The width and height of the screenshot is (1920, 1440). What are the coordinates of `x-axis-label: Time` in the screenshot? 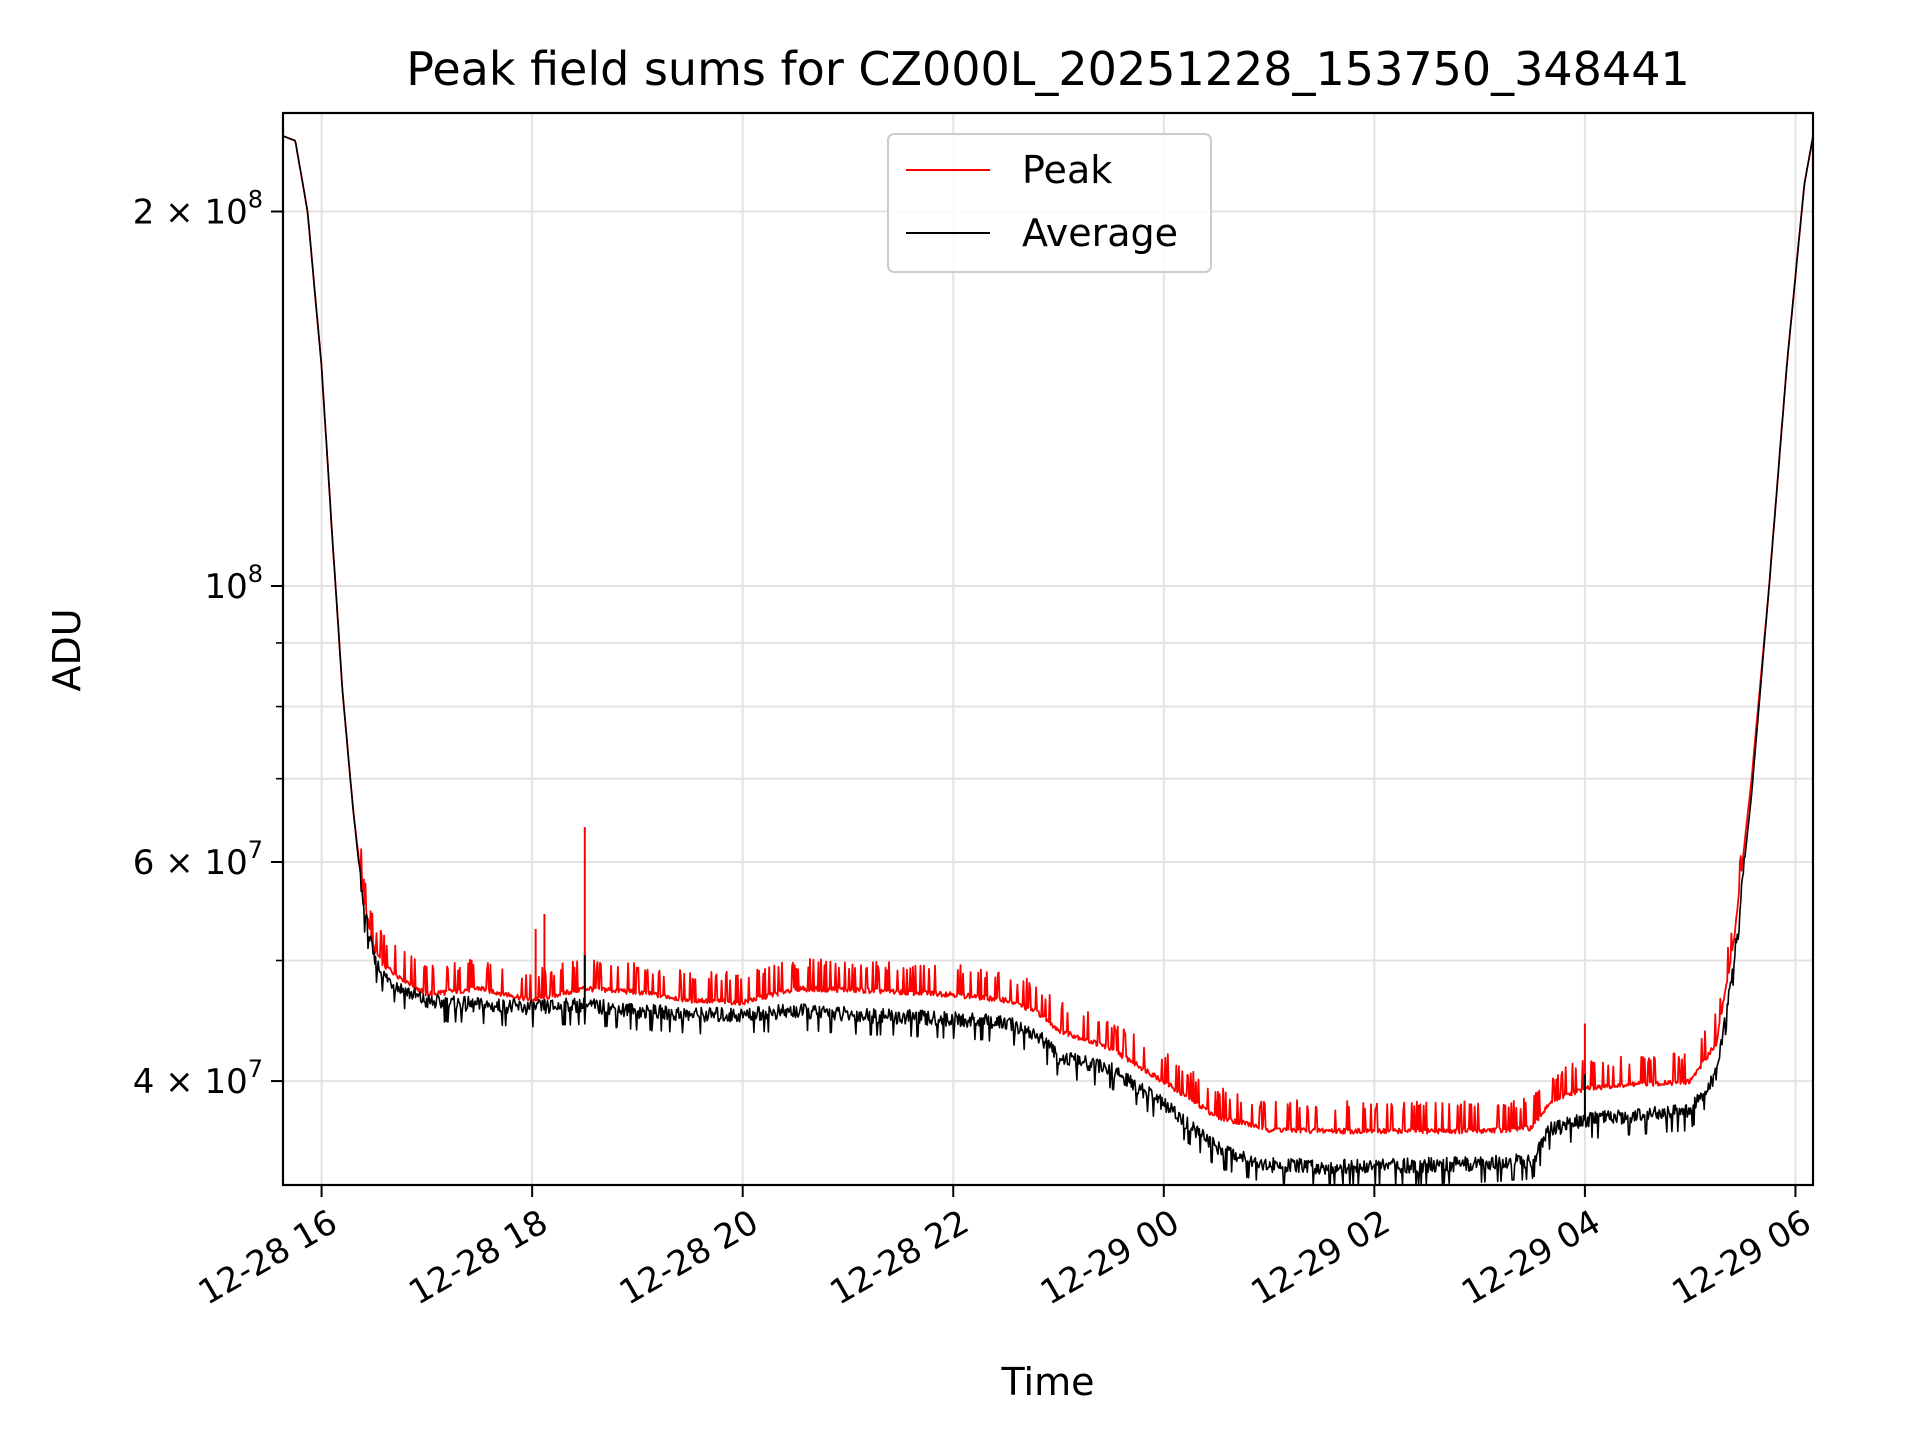 It's located at (1048, 1382).